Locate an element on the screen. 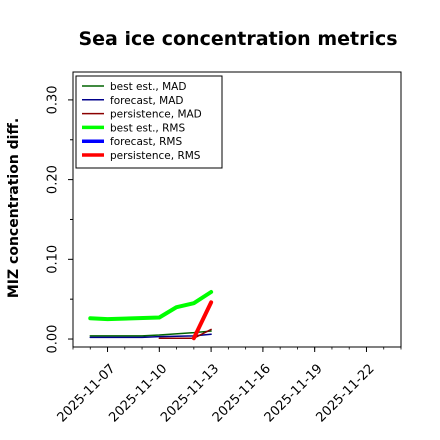  legend-box is located at coordinates (149, 122).